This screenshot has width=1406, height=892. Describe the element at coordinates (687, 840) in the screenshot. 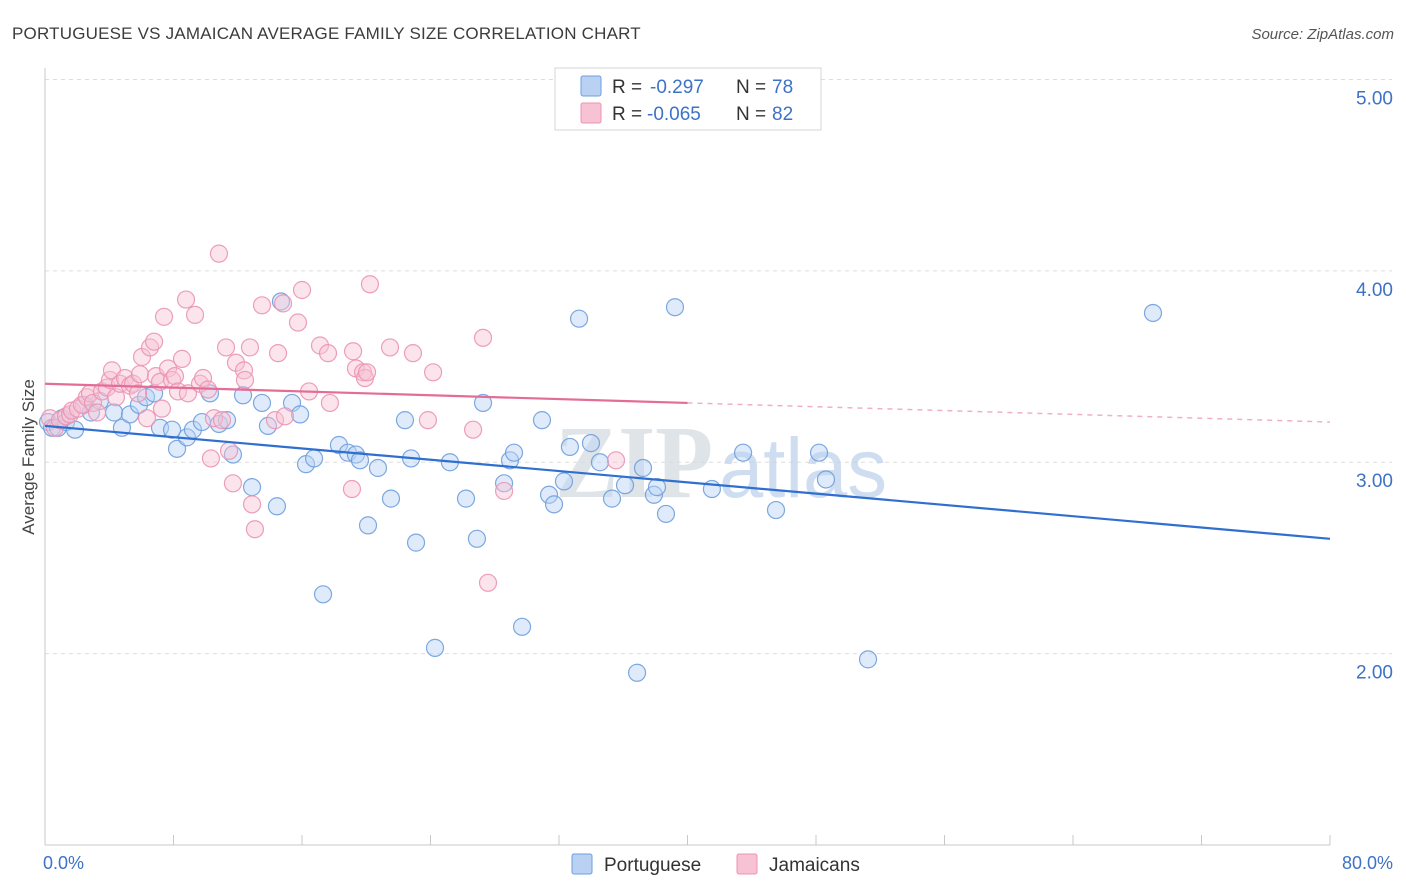

I see `x-ticks` at that location.